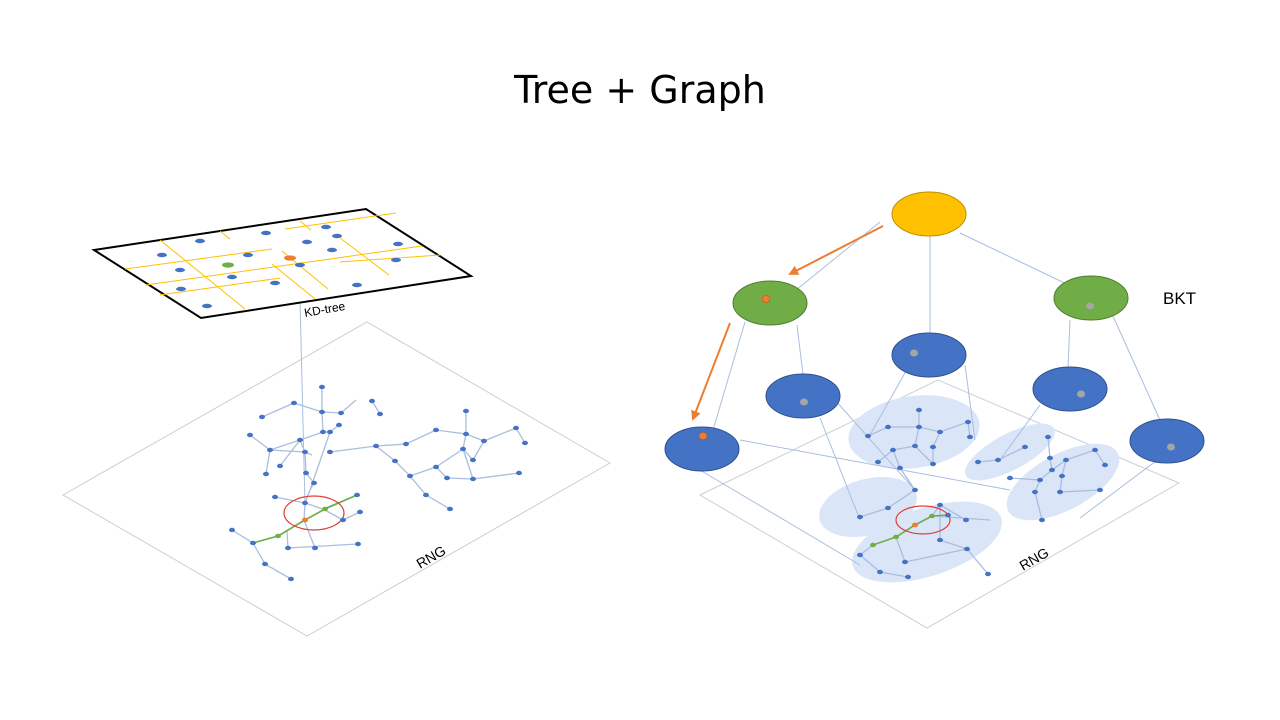 The image size is (1280, 720). I want to click on search-arrows, so click(787, 323).